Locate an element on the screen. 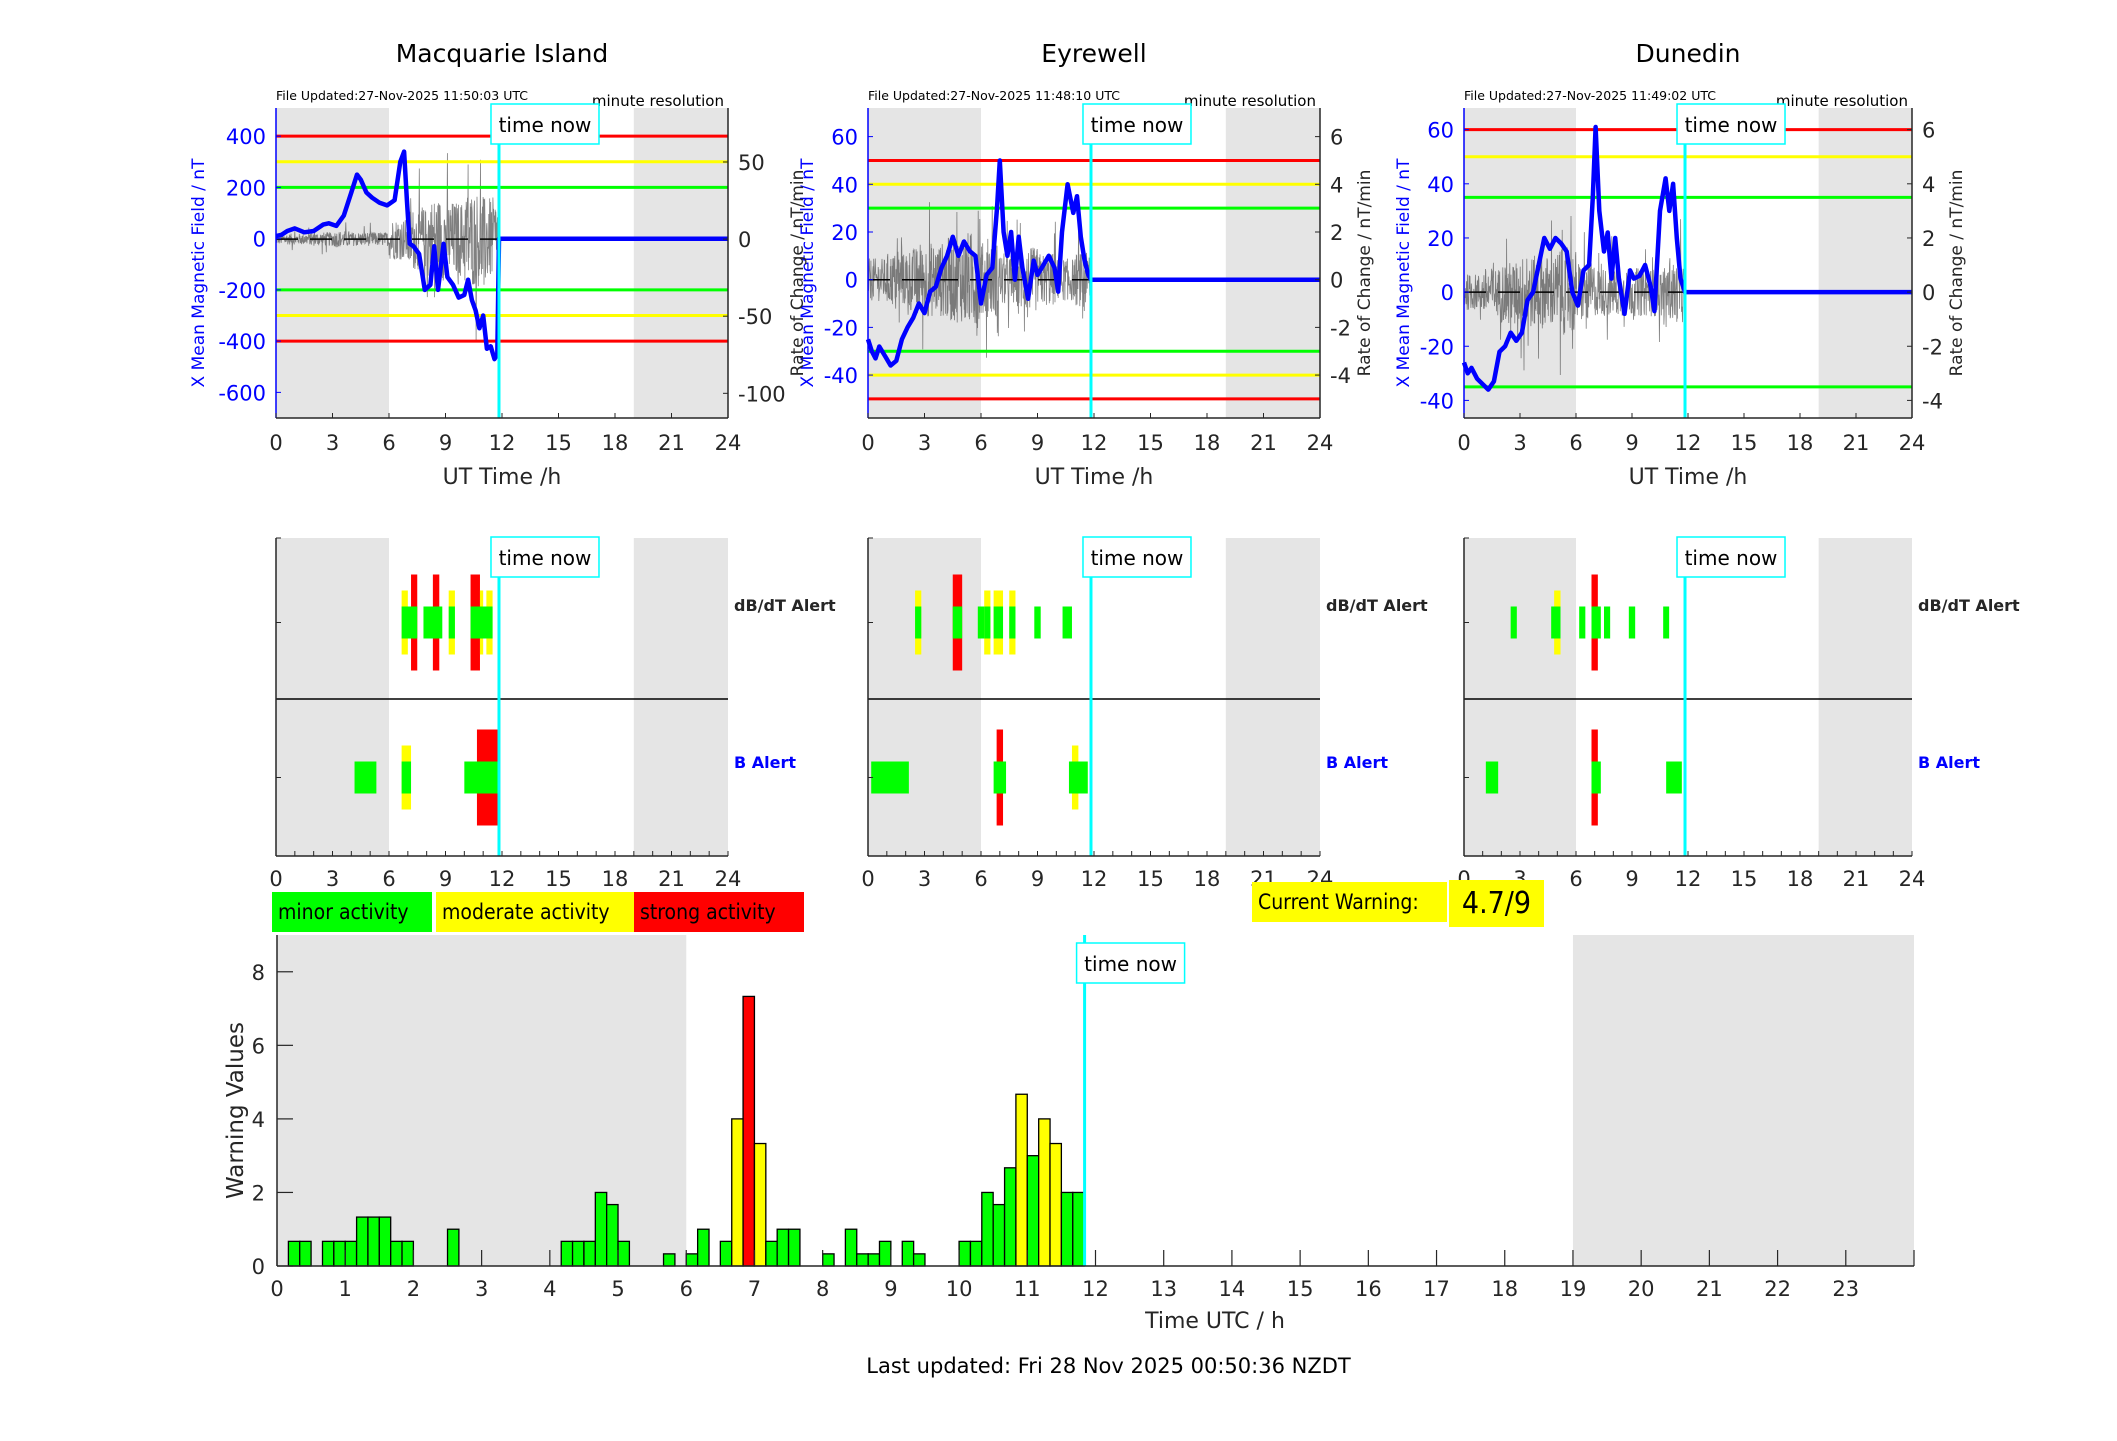 Image resolution: width=2117 pixels, height=1441 pixels. dunedin-time-now-label: time now is located at coordinates (1731, 125).